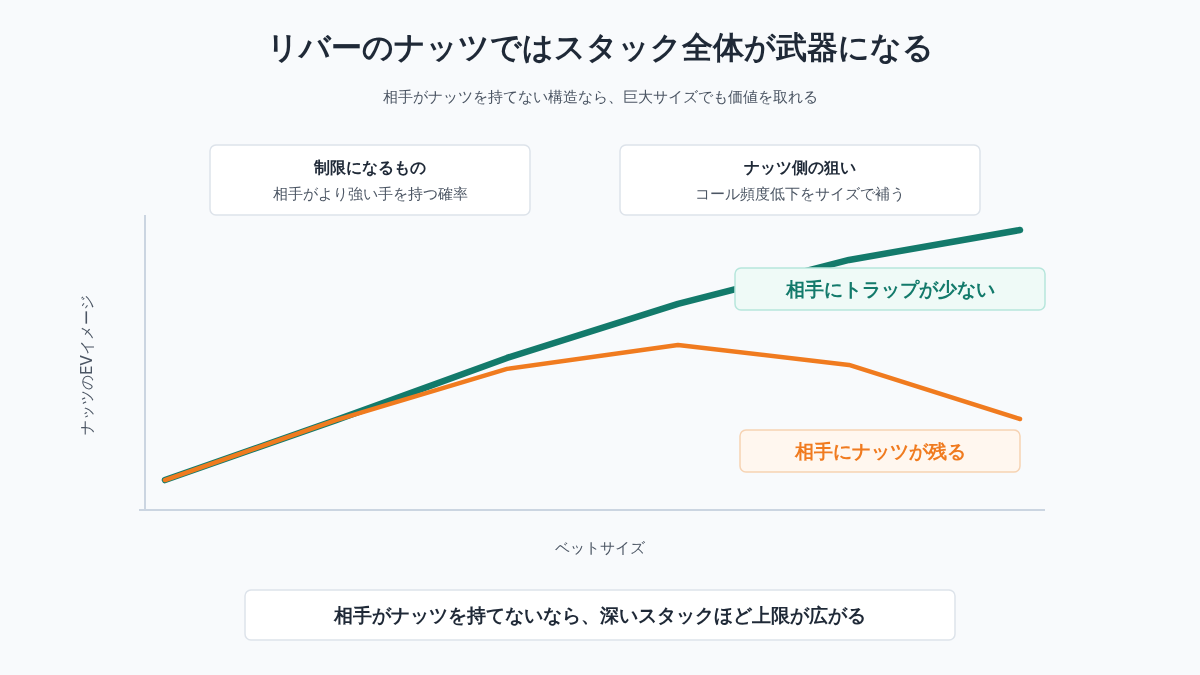  I want to click on text: 制限になるもの, so click(369, 167).